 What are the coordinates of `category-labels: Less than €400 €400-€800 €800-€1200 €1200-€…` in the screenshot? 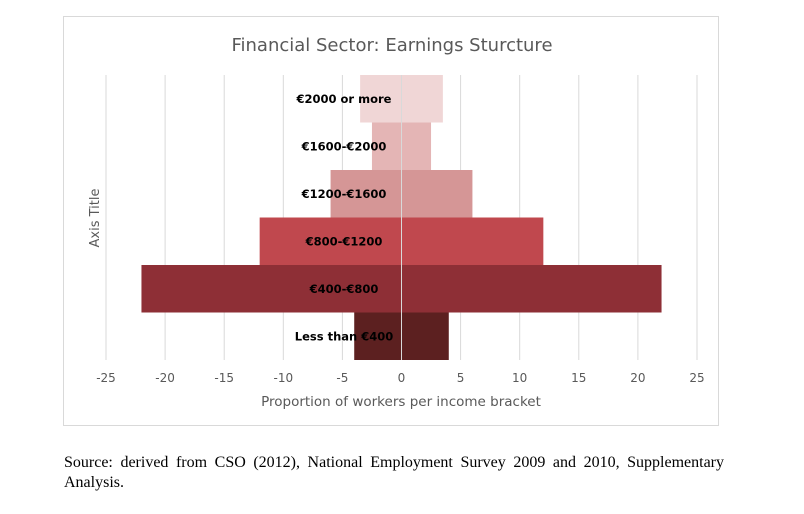 It's located at (344, 218).